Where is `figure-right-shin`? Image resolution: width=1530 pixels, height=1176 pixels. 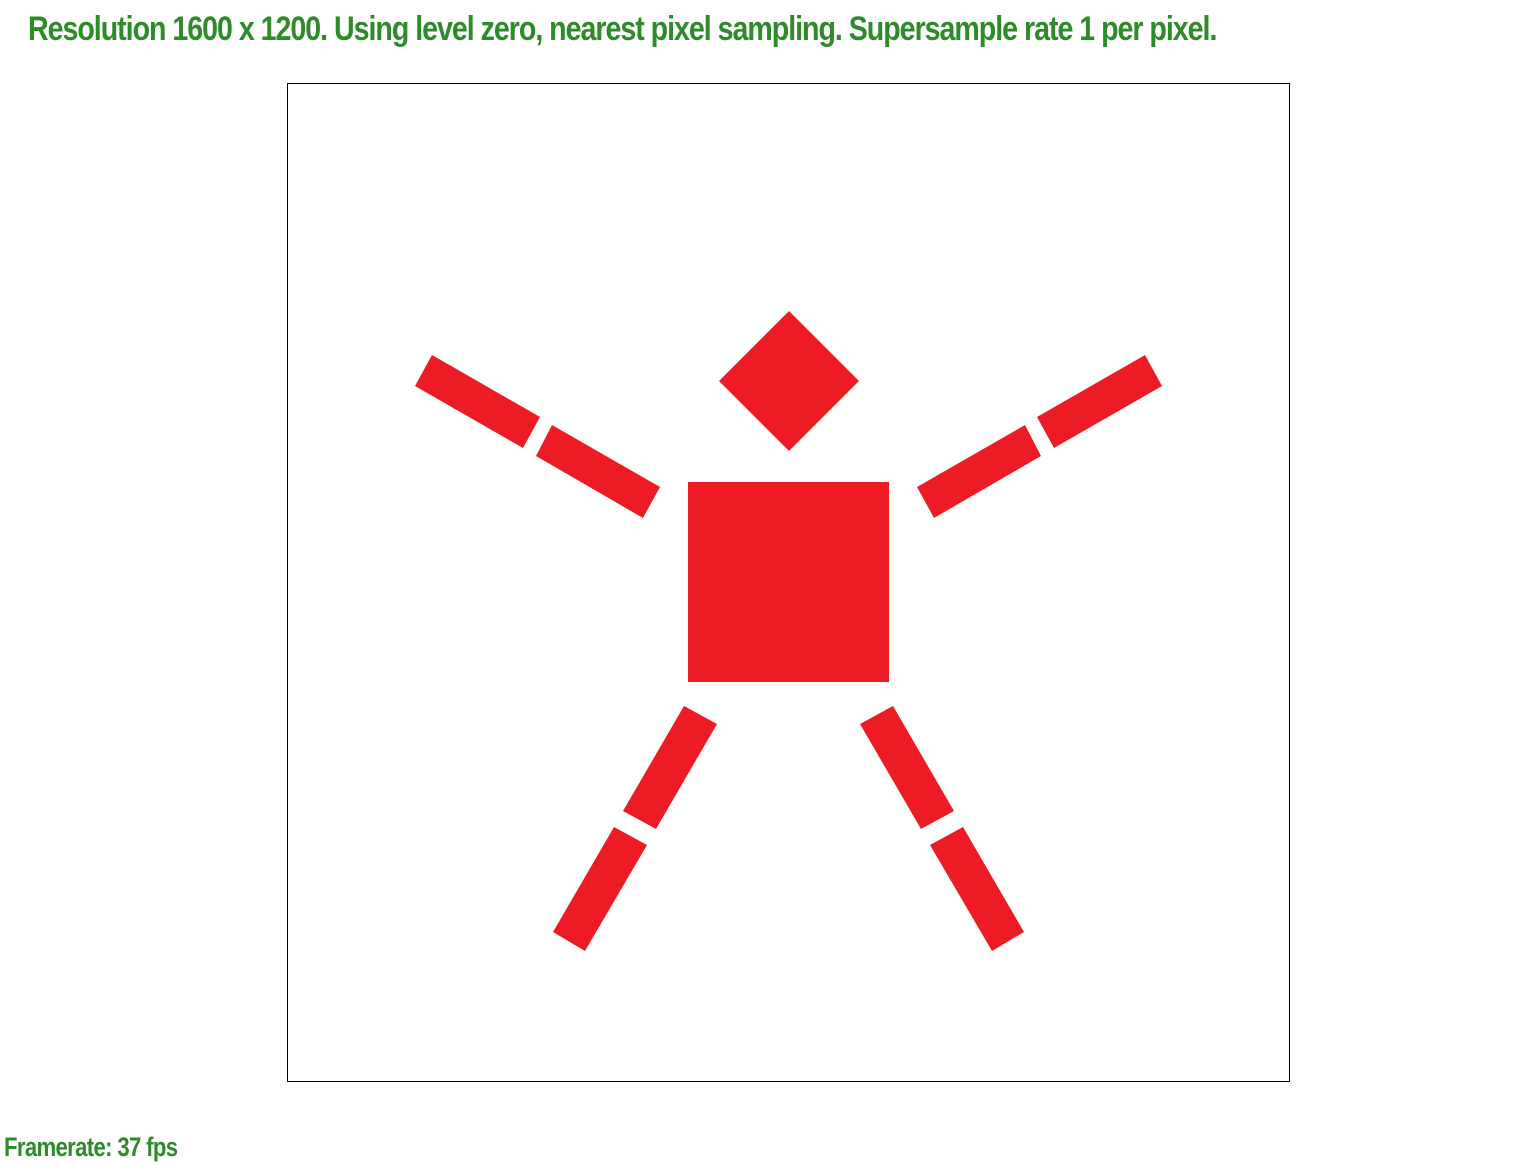
figure-right-shin is located at coordinates (977, 889).